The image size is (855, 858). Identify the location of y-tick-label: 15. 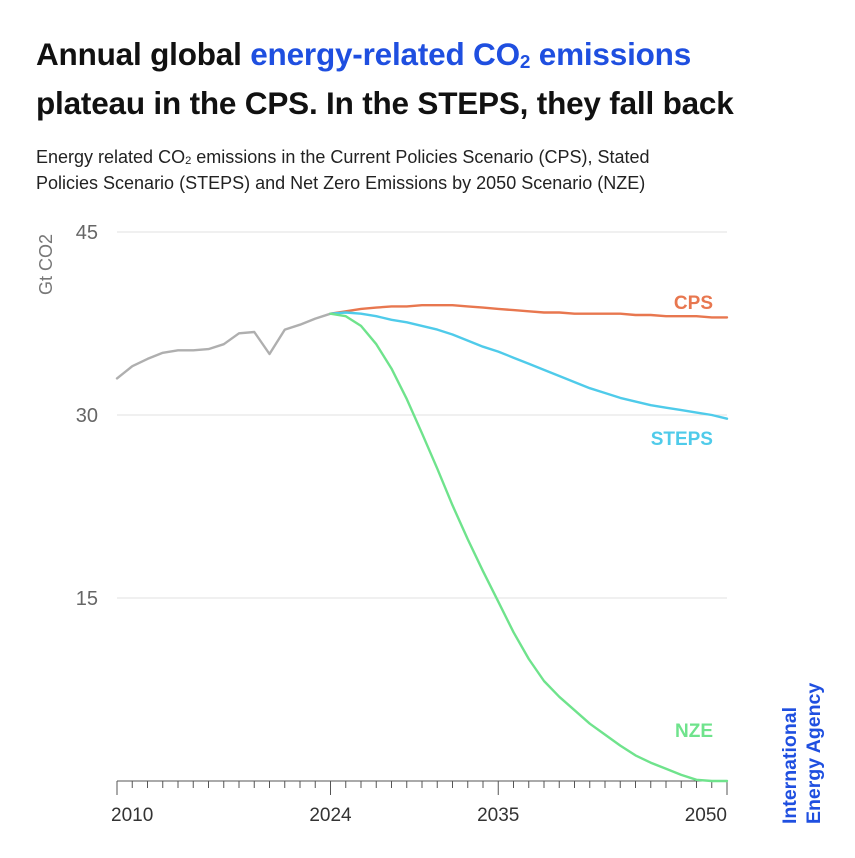
(87, 599).